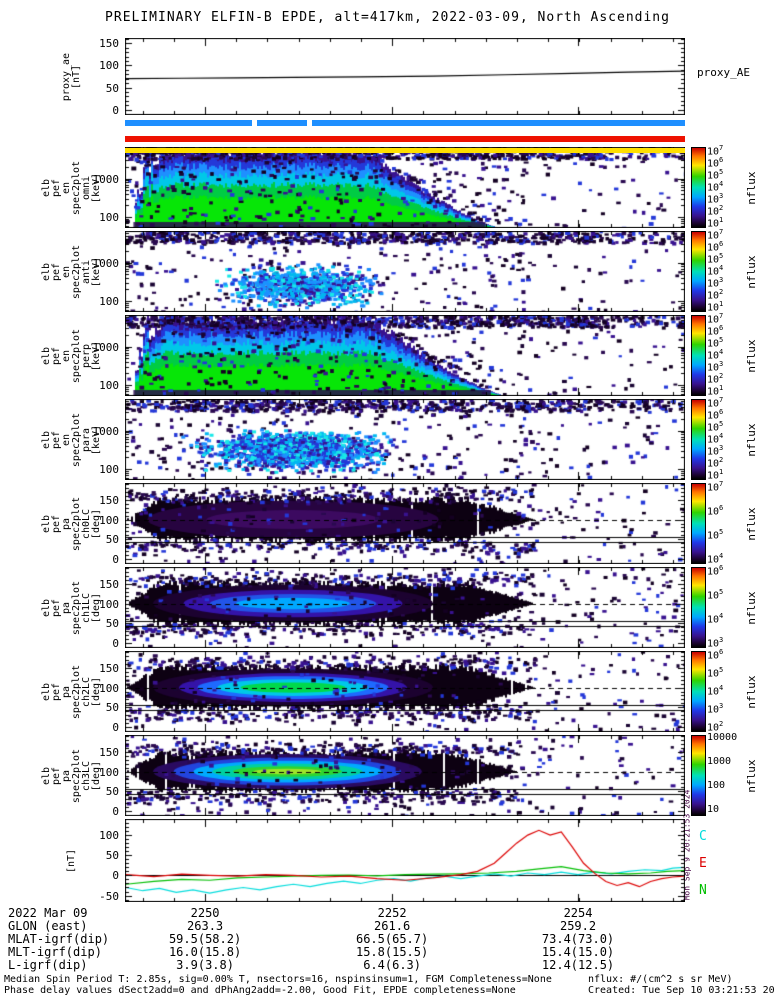  Describe the element at coordinates (713, 809) in the screenshot. I see `colorbar-tick-label: 10` at that location.